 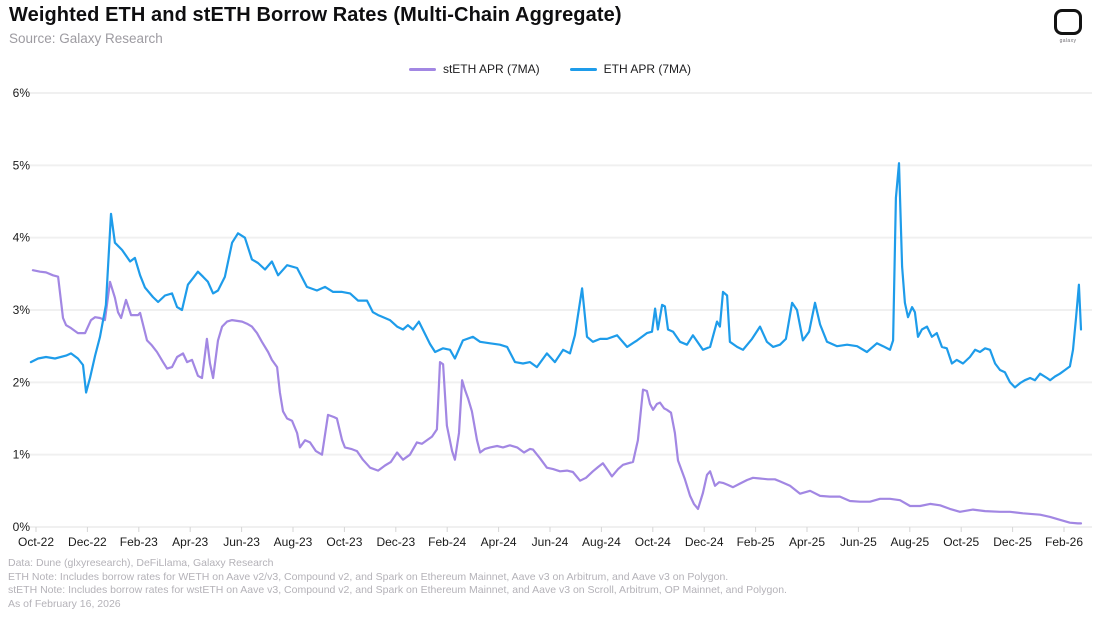 What do you see at coordinates (36, 542) in the screenshot?
I see `x-tick-label: Oct-22` at bounding box center [36, 542].